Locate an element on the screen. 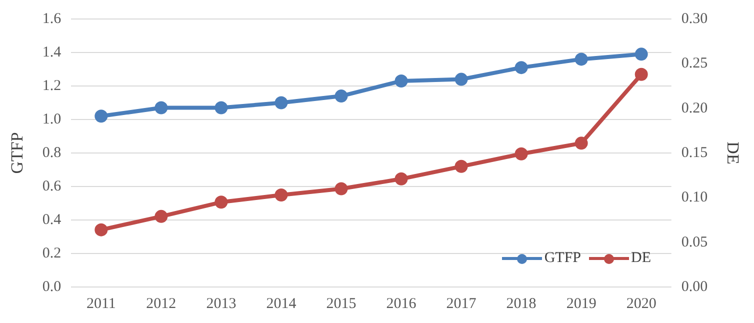 Image resolution: width=754 pixels, height=323 pixels. y-tick-label: 0.2 is located at coordinates (52, 253).